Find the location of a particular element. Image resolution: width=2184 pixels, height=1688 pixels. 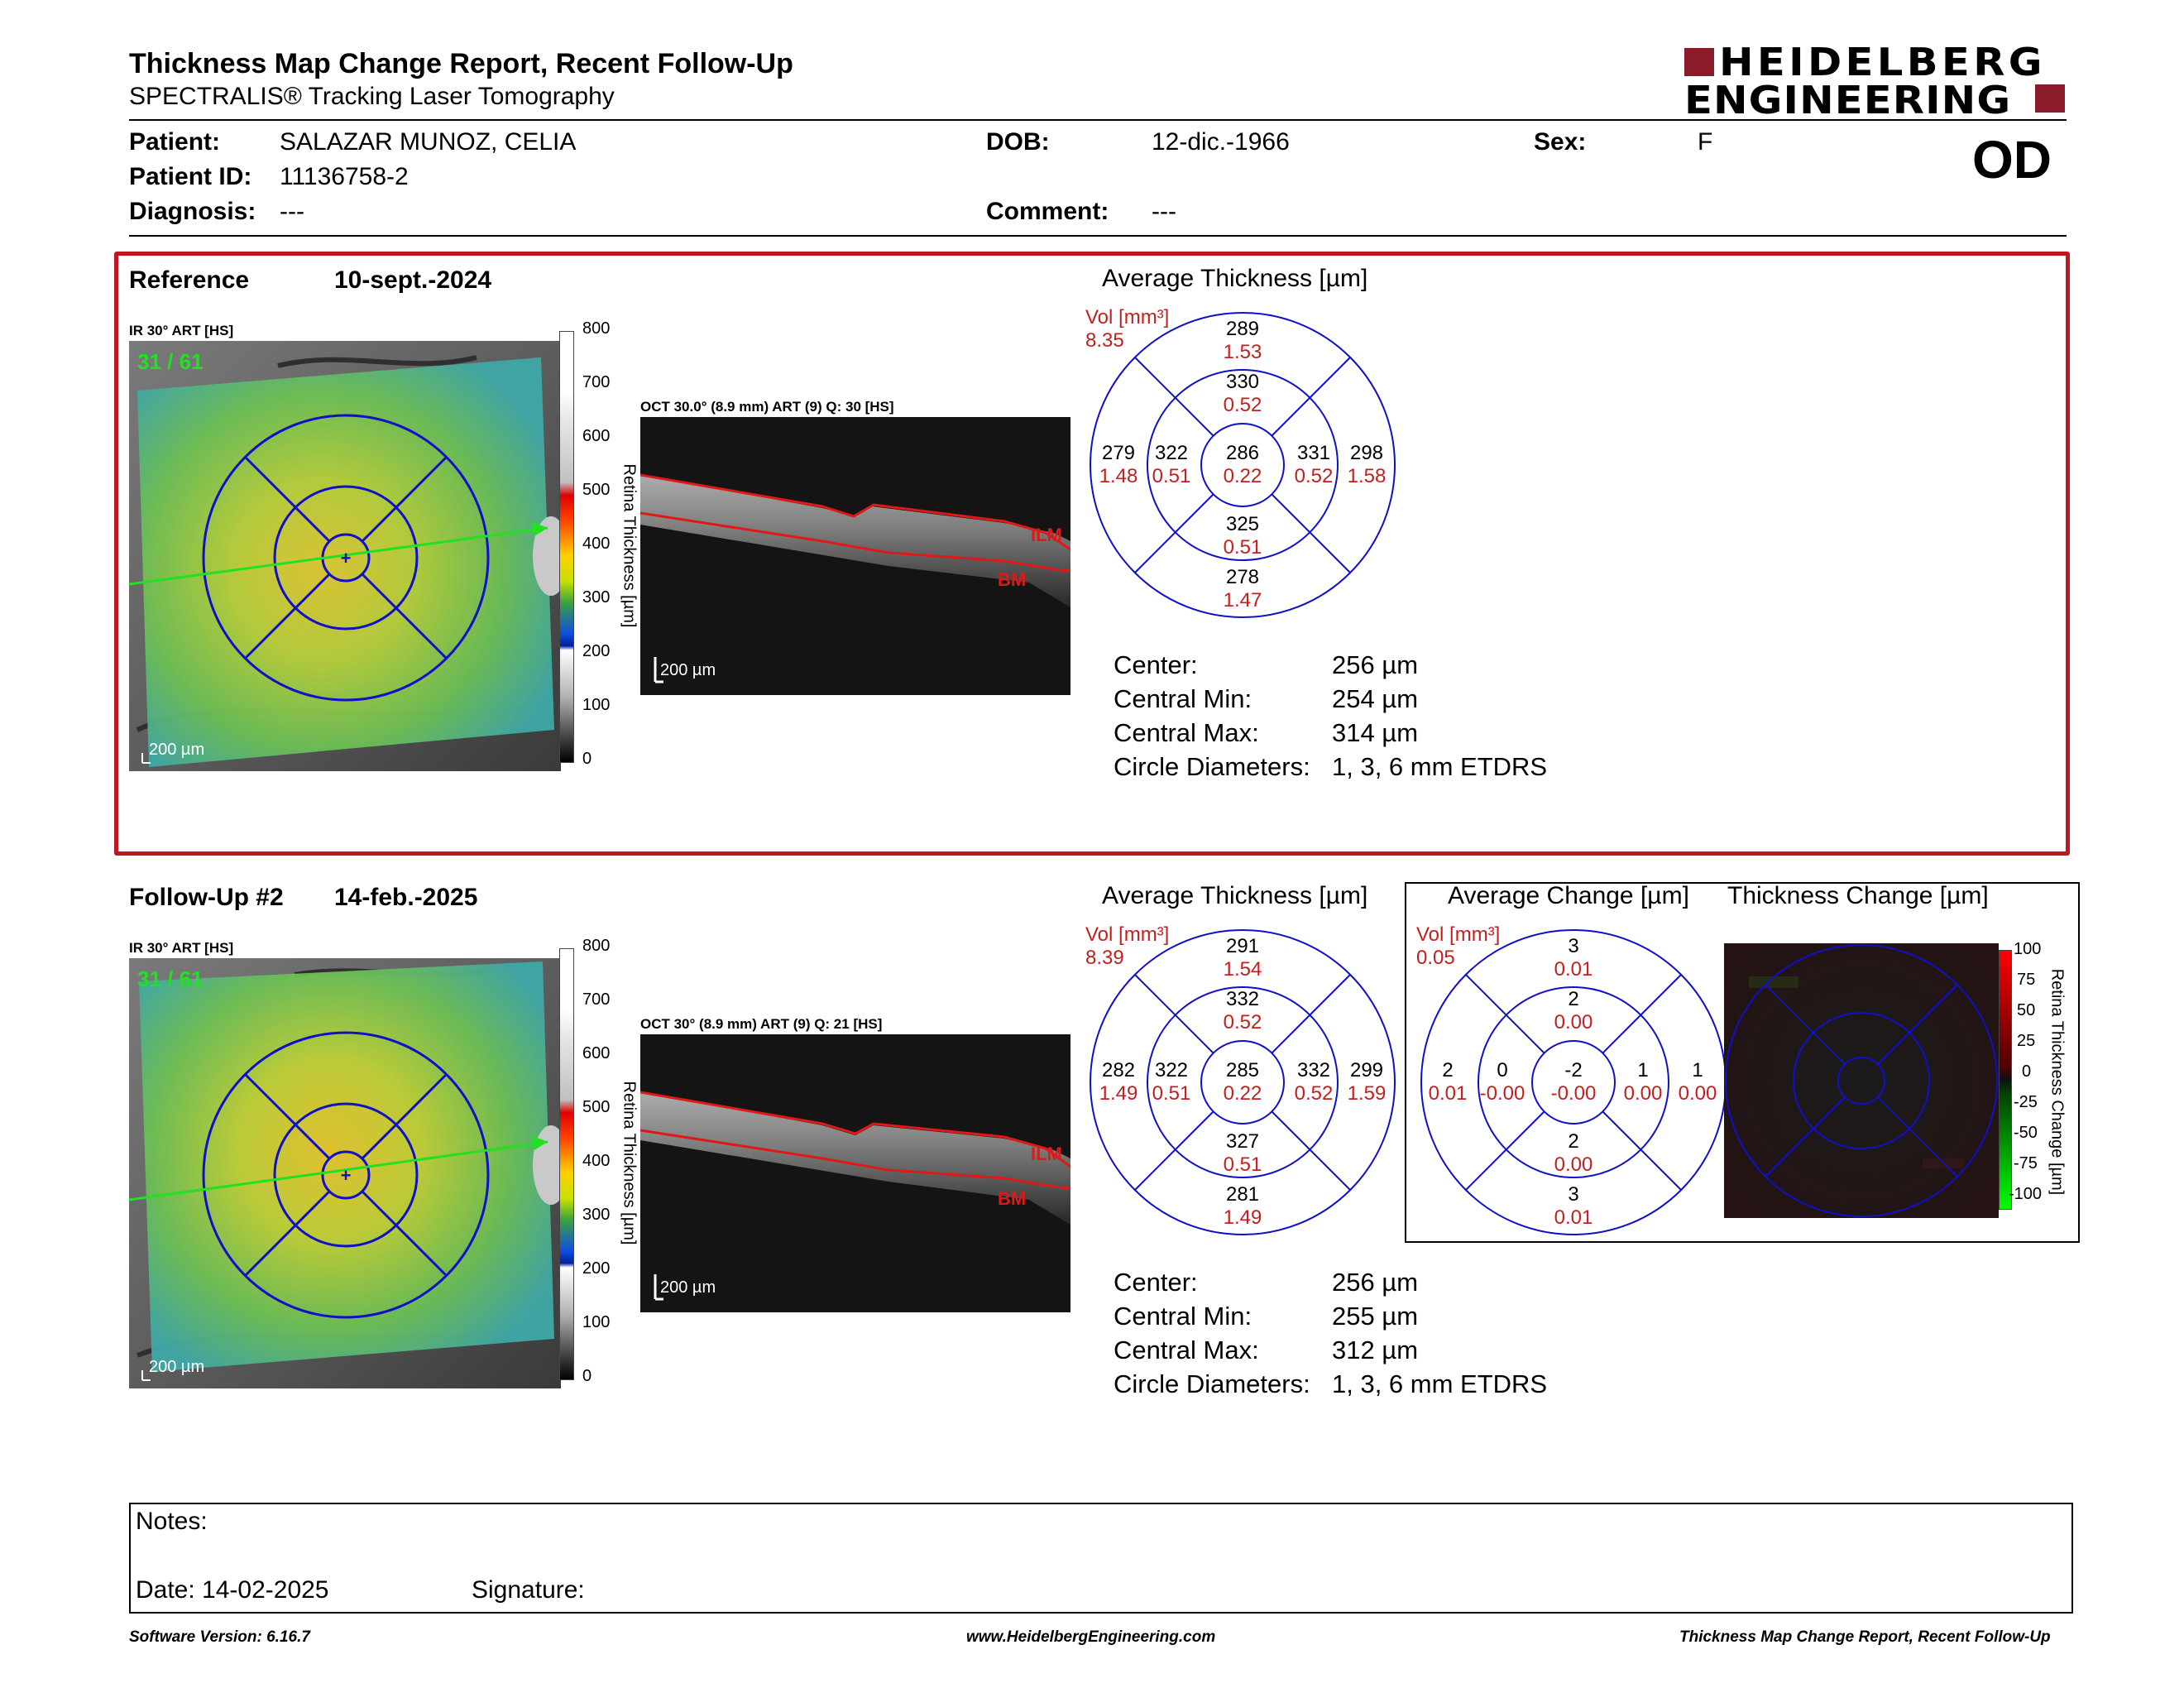

tick: 600 is located at coordinates (596, 1053).